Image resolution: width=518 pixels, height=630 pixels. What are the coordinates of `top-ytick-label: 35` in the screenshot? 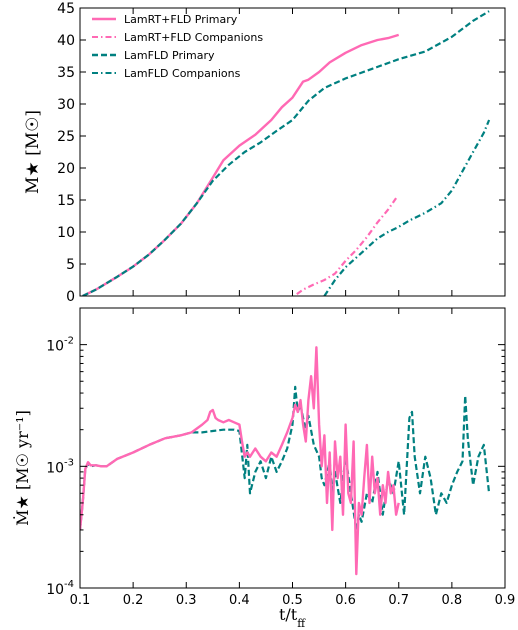 It's located at (66, 73).